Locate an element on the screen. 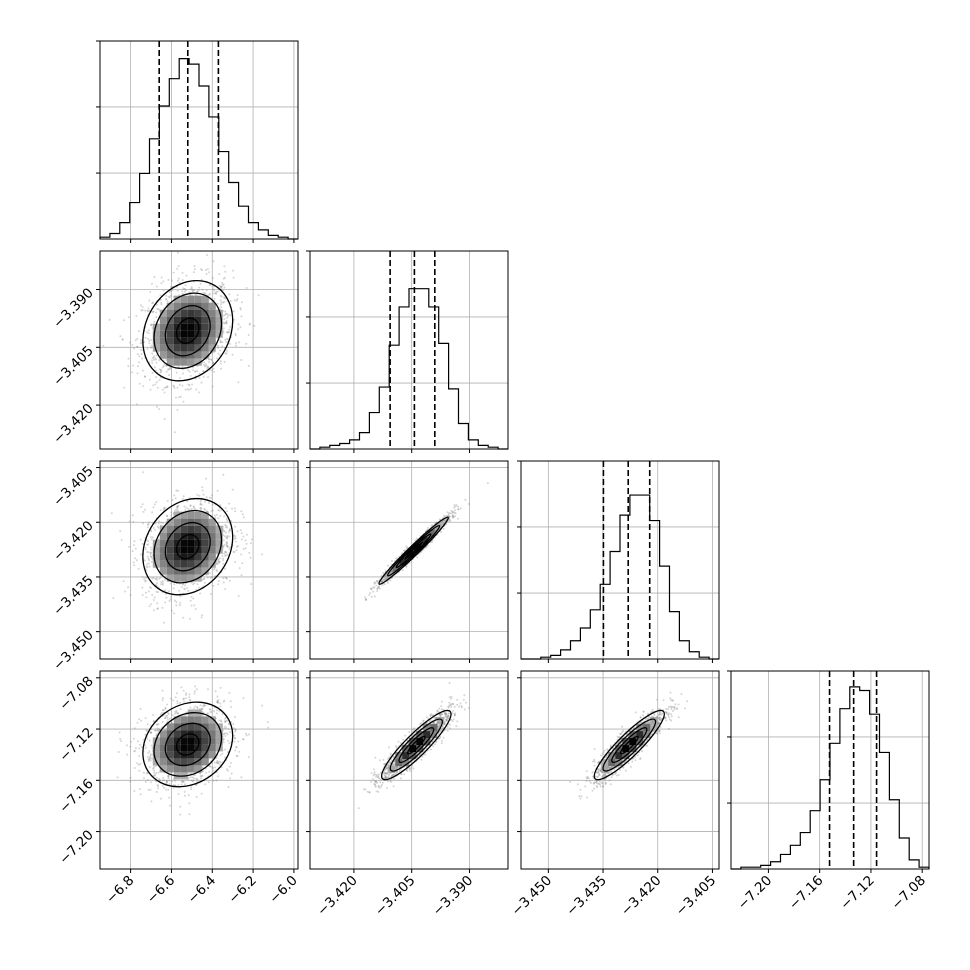 The image size is (970, 970). x-tick-label: −7.08 is located at coordinates (908, 893).